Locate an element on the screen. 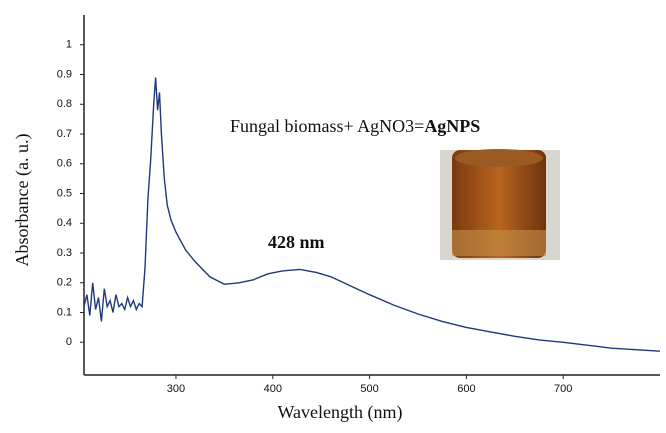  y-tick-label: 1 is located at coordinates (69, 45).